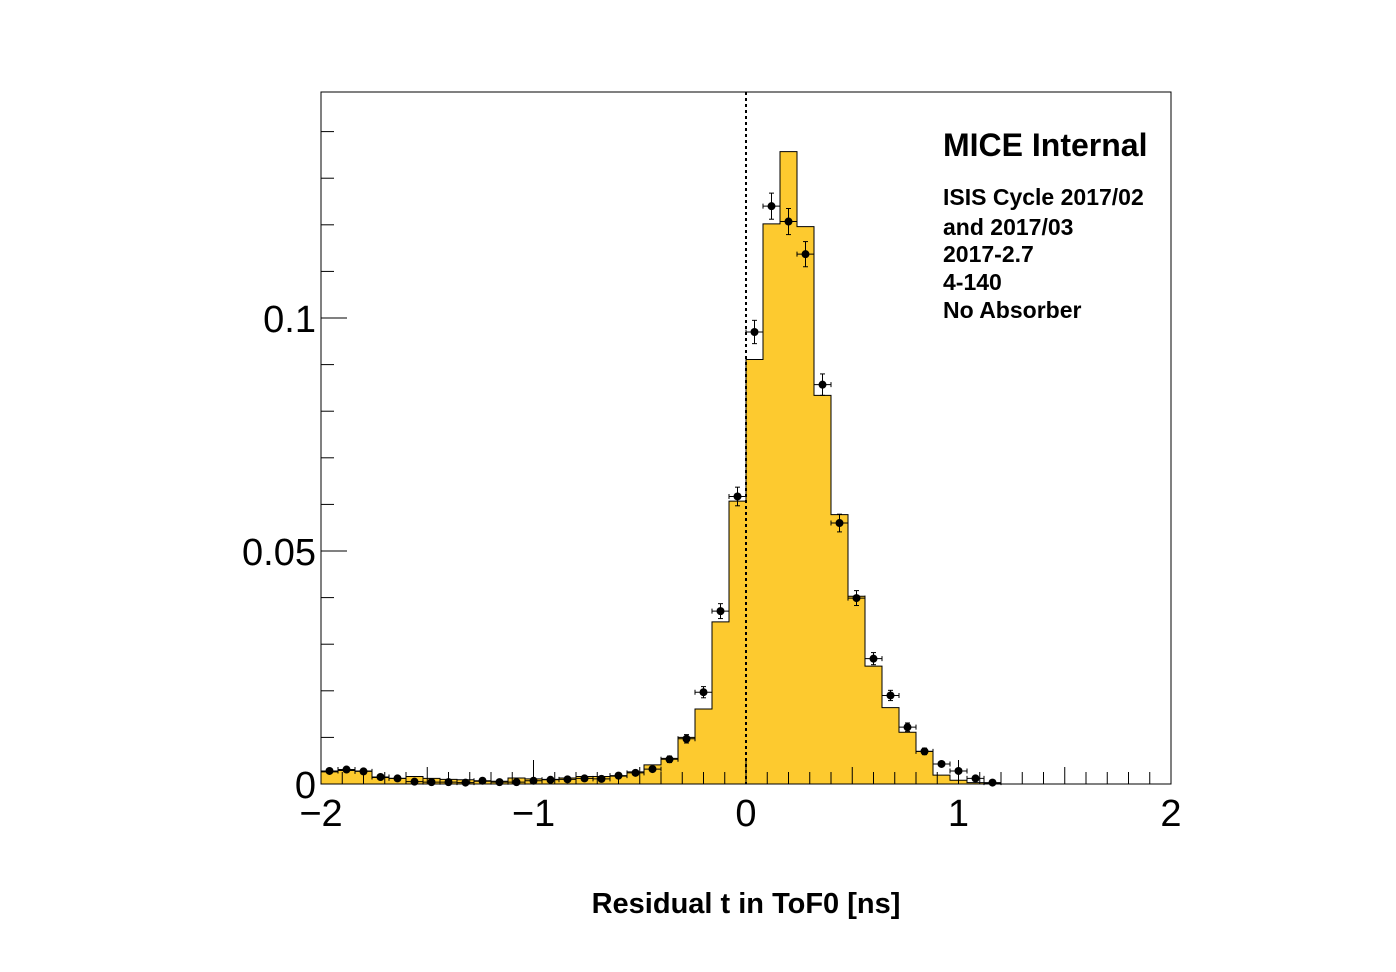 The width and height of the screenshot is (1396, 972). What do you see at coordinates (1050, 211) in the screenshot?
I see `annotation-background` at bounding box center [1050, 211].